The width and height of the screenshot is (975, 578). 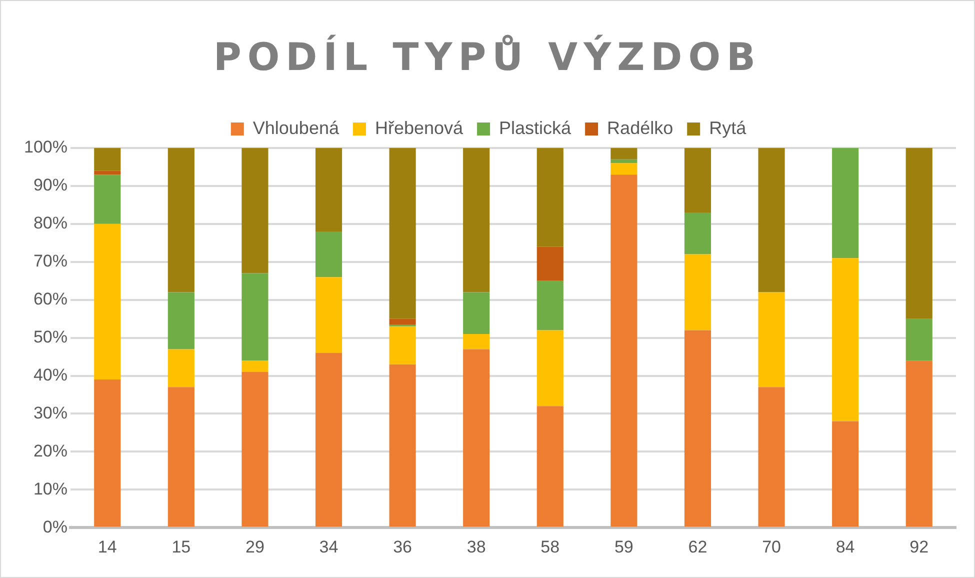 What do you see at coordinates (181, 546) in the screenshot?
I see `x-tick-label: 15` at bounding box center [181, 546].